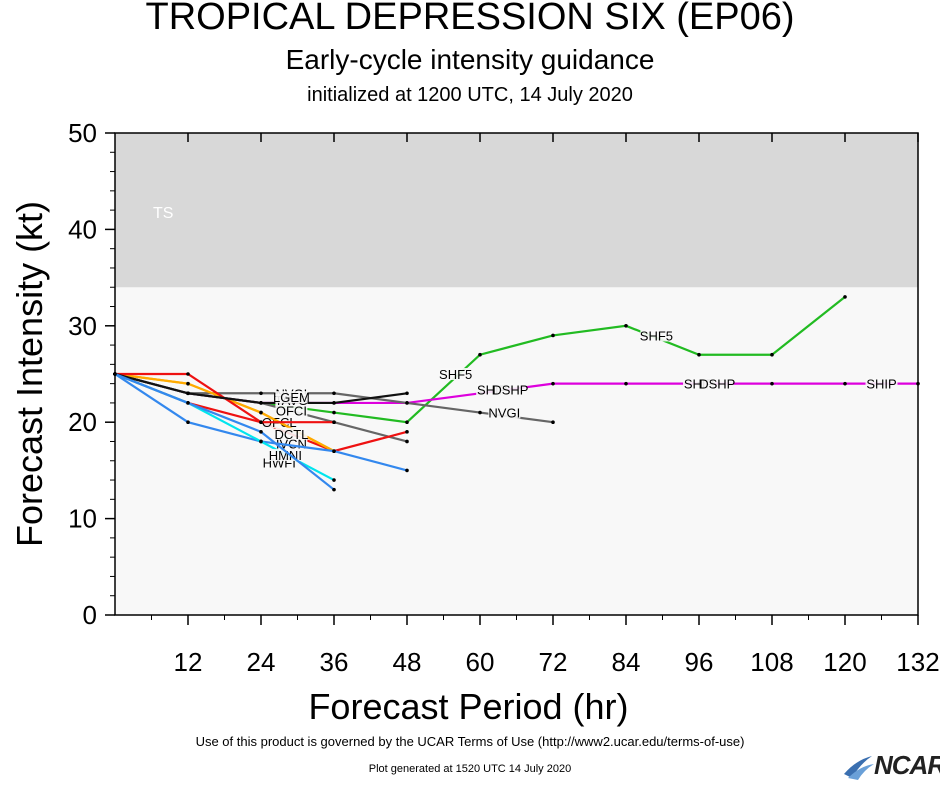 Image resolution: width=940 pixels, height=785 pixels. I want to click on x-tick-label: 120, so click(844, 662).